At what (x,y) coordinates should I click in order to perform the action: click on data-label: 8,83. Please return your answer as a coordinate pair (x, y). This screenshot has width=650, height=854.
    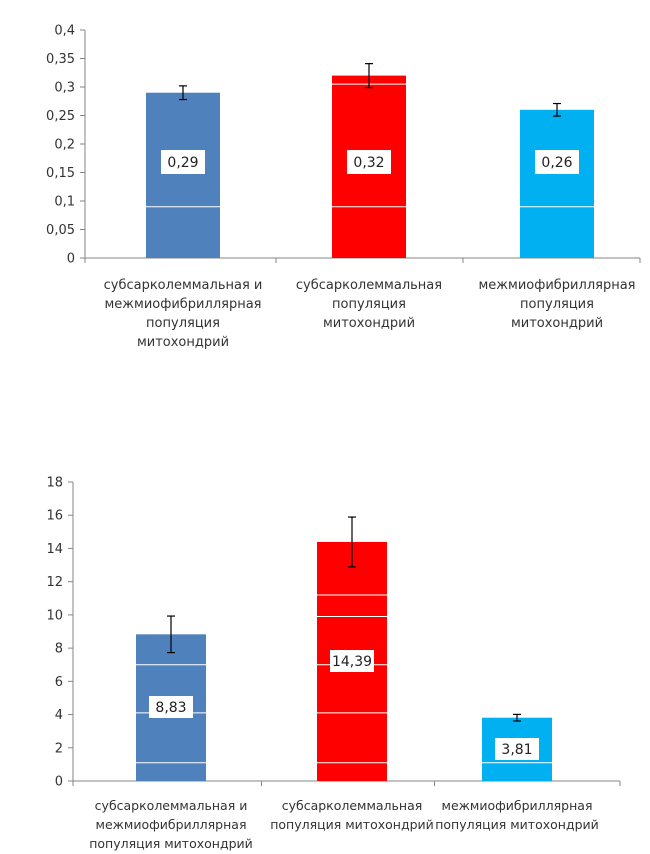
    Looking at the image, I should click on (170, 708).